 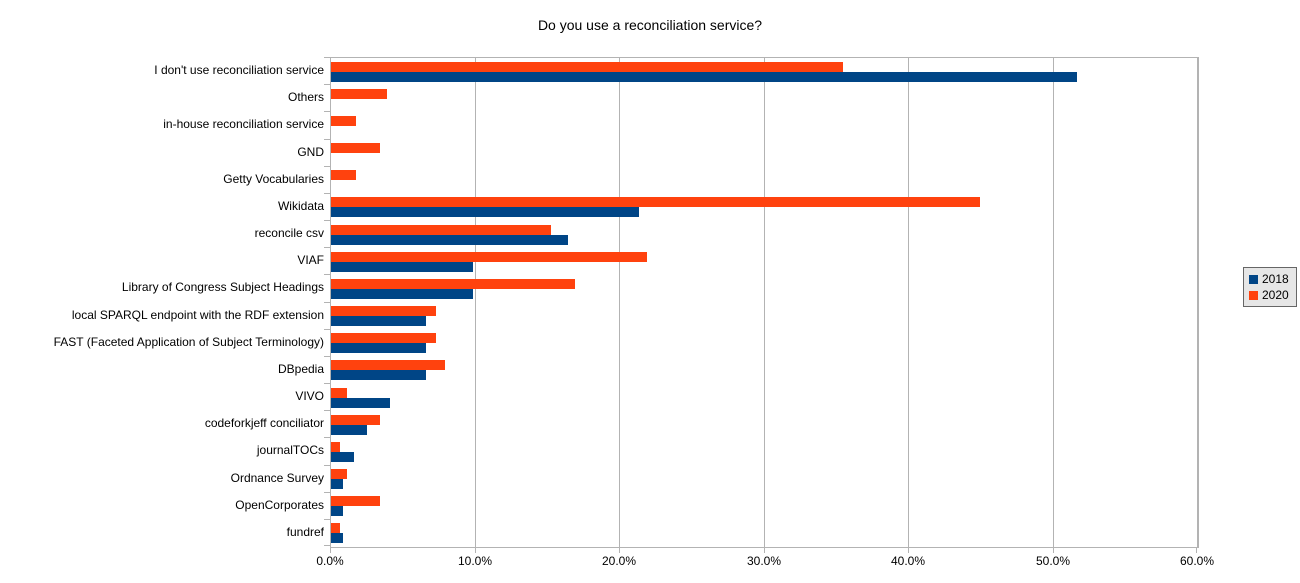 I want to click on category-label: Library of Congress Subject Headings, so click(x=222, y=287).